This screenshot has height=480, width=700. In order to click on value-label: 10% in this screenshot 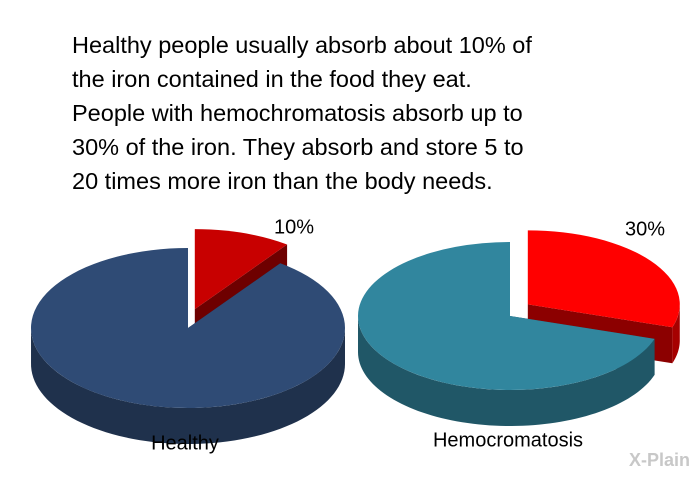, I will do `click(294, 227)`.